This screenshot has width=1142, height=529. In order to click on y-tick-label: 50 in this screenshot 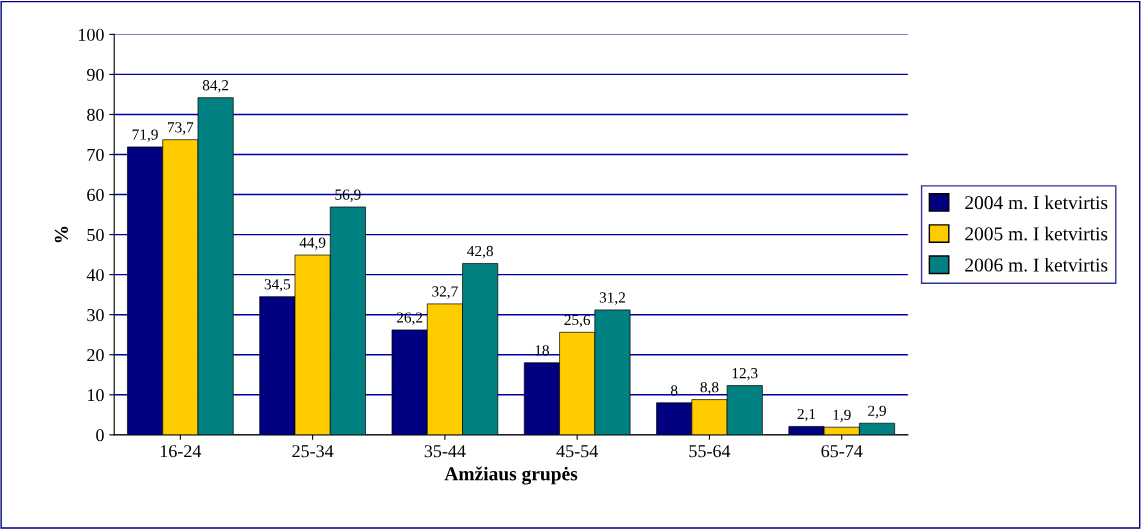, I will do `click(95, 235)`.